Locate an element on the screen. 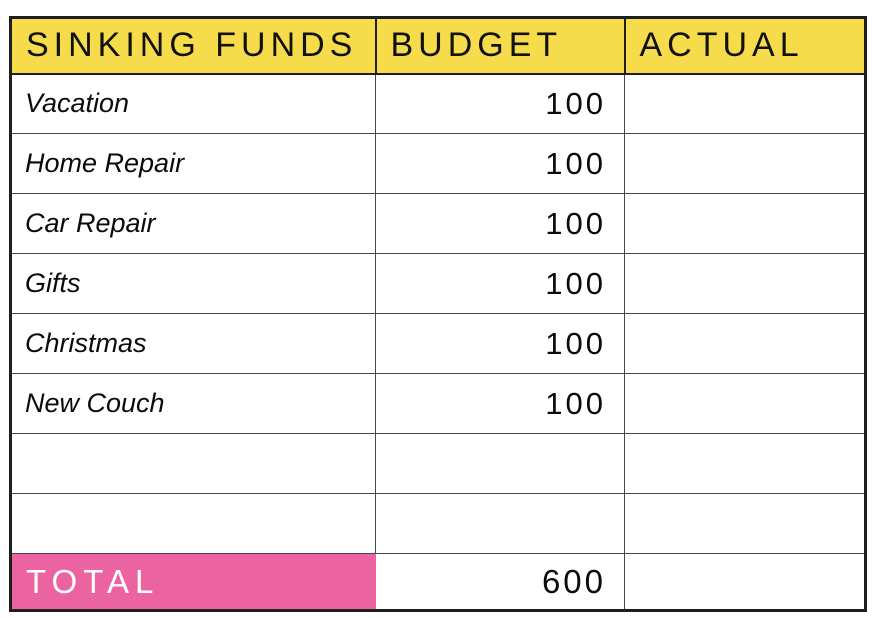 The height and width of the screenshot is (618, 880). fund-name-cell: Gifts is located at coordinates (193, 283).